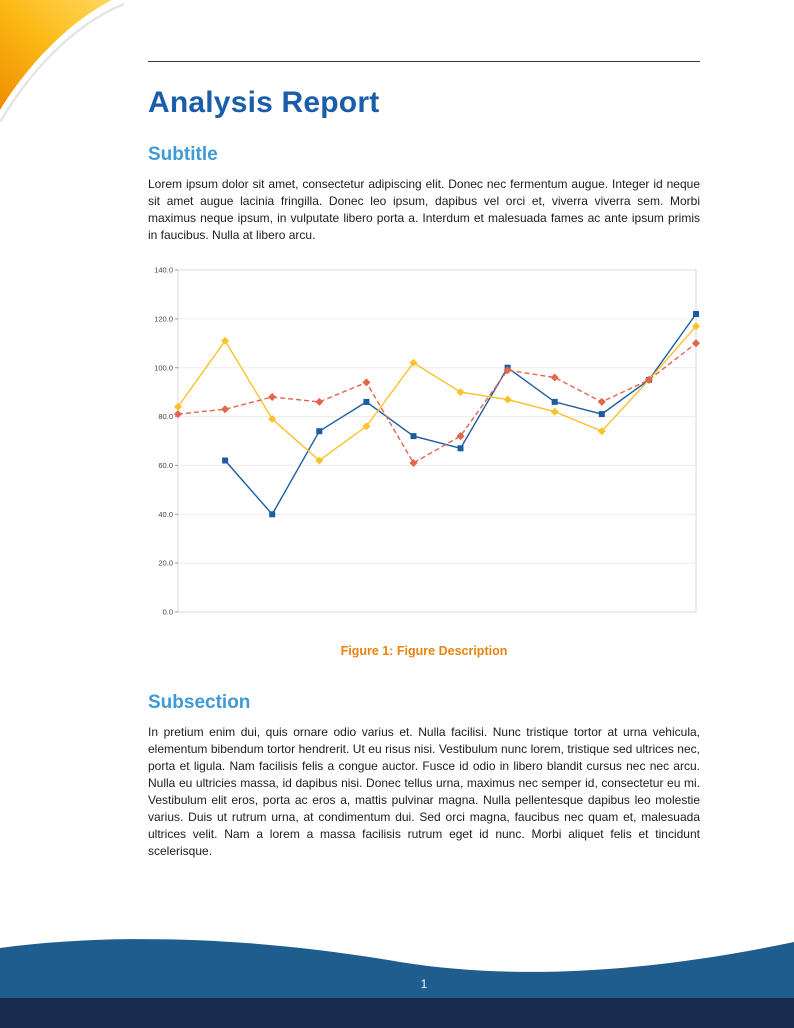 This screenshot has height=1028, width=794. I want to click on swoosh-shadow-arc, so click(62, 62).